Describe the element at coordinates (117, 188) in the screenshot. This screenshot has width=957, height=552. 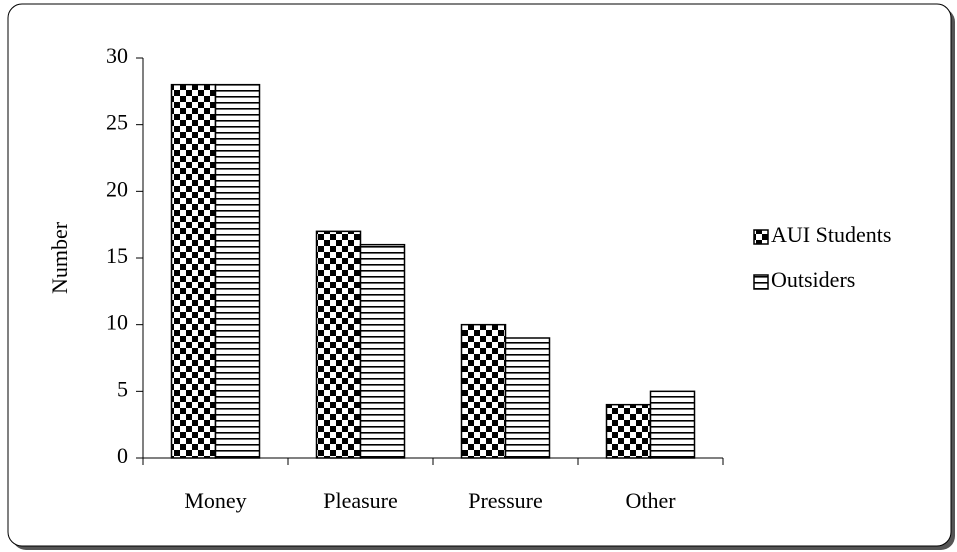
I see `y-tick-label: 20` at that location.